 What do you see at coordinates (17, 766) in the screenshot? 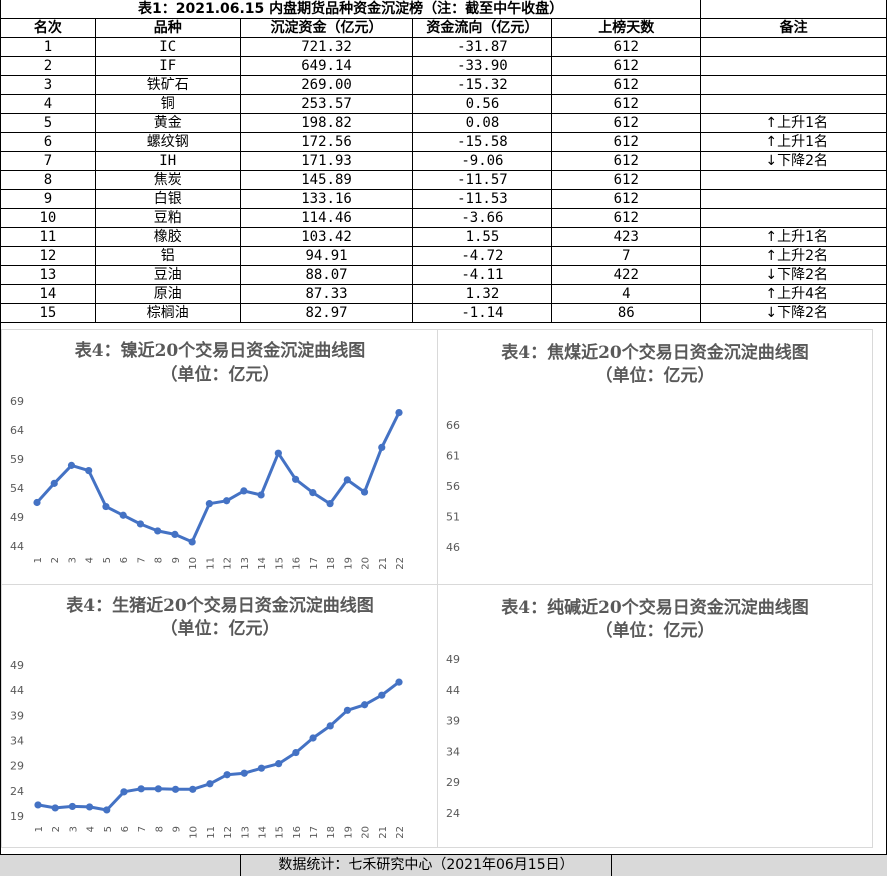
I see `y-tick-label: 29` at bounding box center [17, 766].